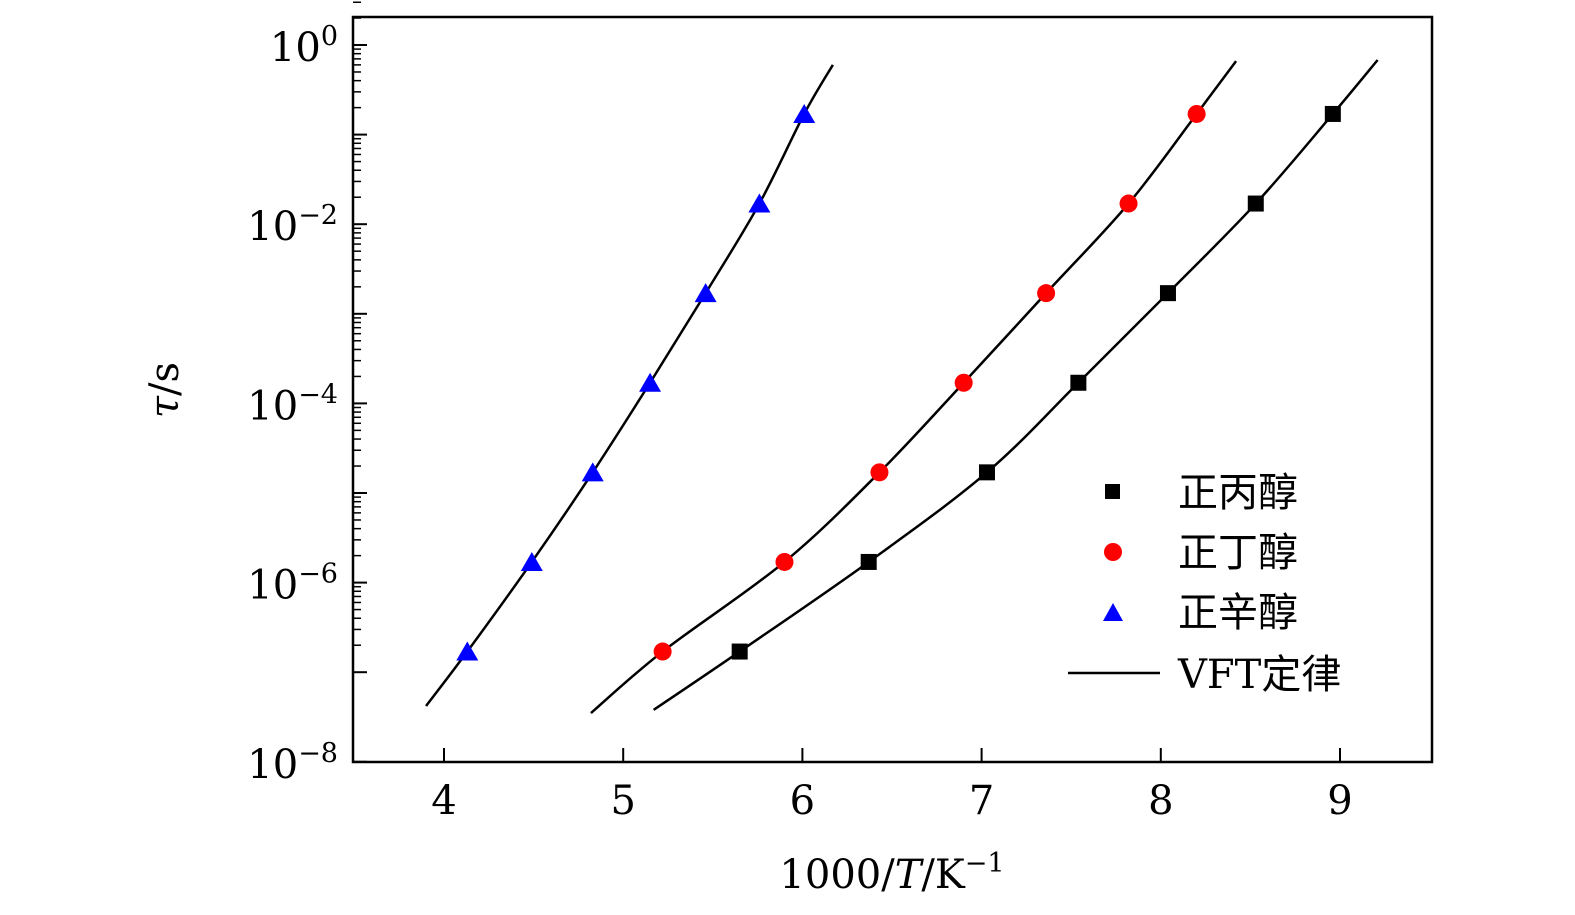 The image size is (1575, 915). Describe the element at coordinates (1160, 801) in the screenshot. I see `x-tick-label: 8` at that location.